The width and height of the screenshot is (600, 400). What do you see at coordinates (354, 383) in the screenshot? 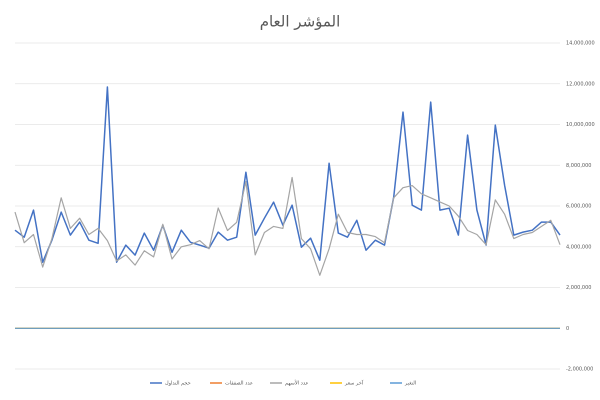
I see `legend-label: آخر سعر` at bounding box center [354, 383].